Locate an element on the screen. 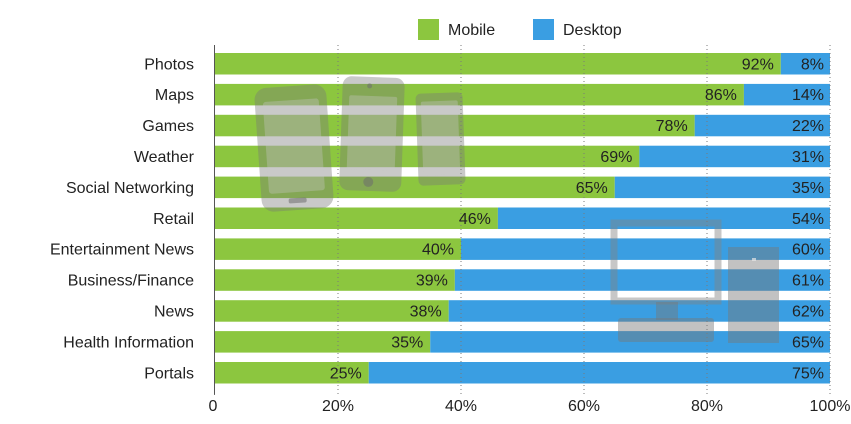  x-tick-label: 60% is located at coordinates (584, 406).